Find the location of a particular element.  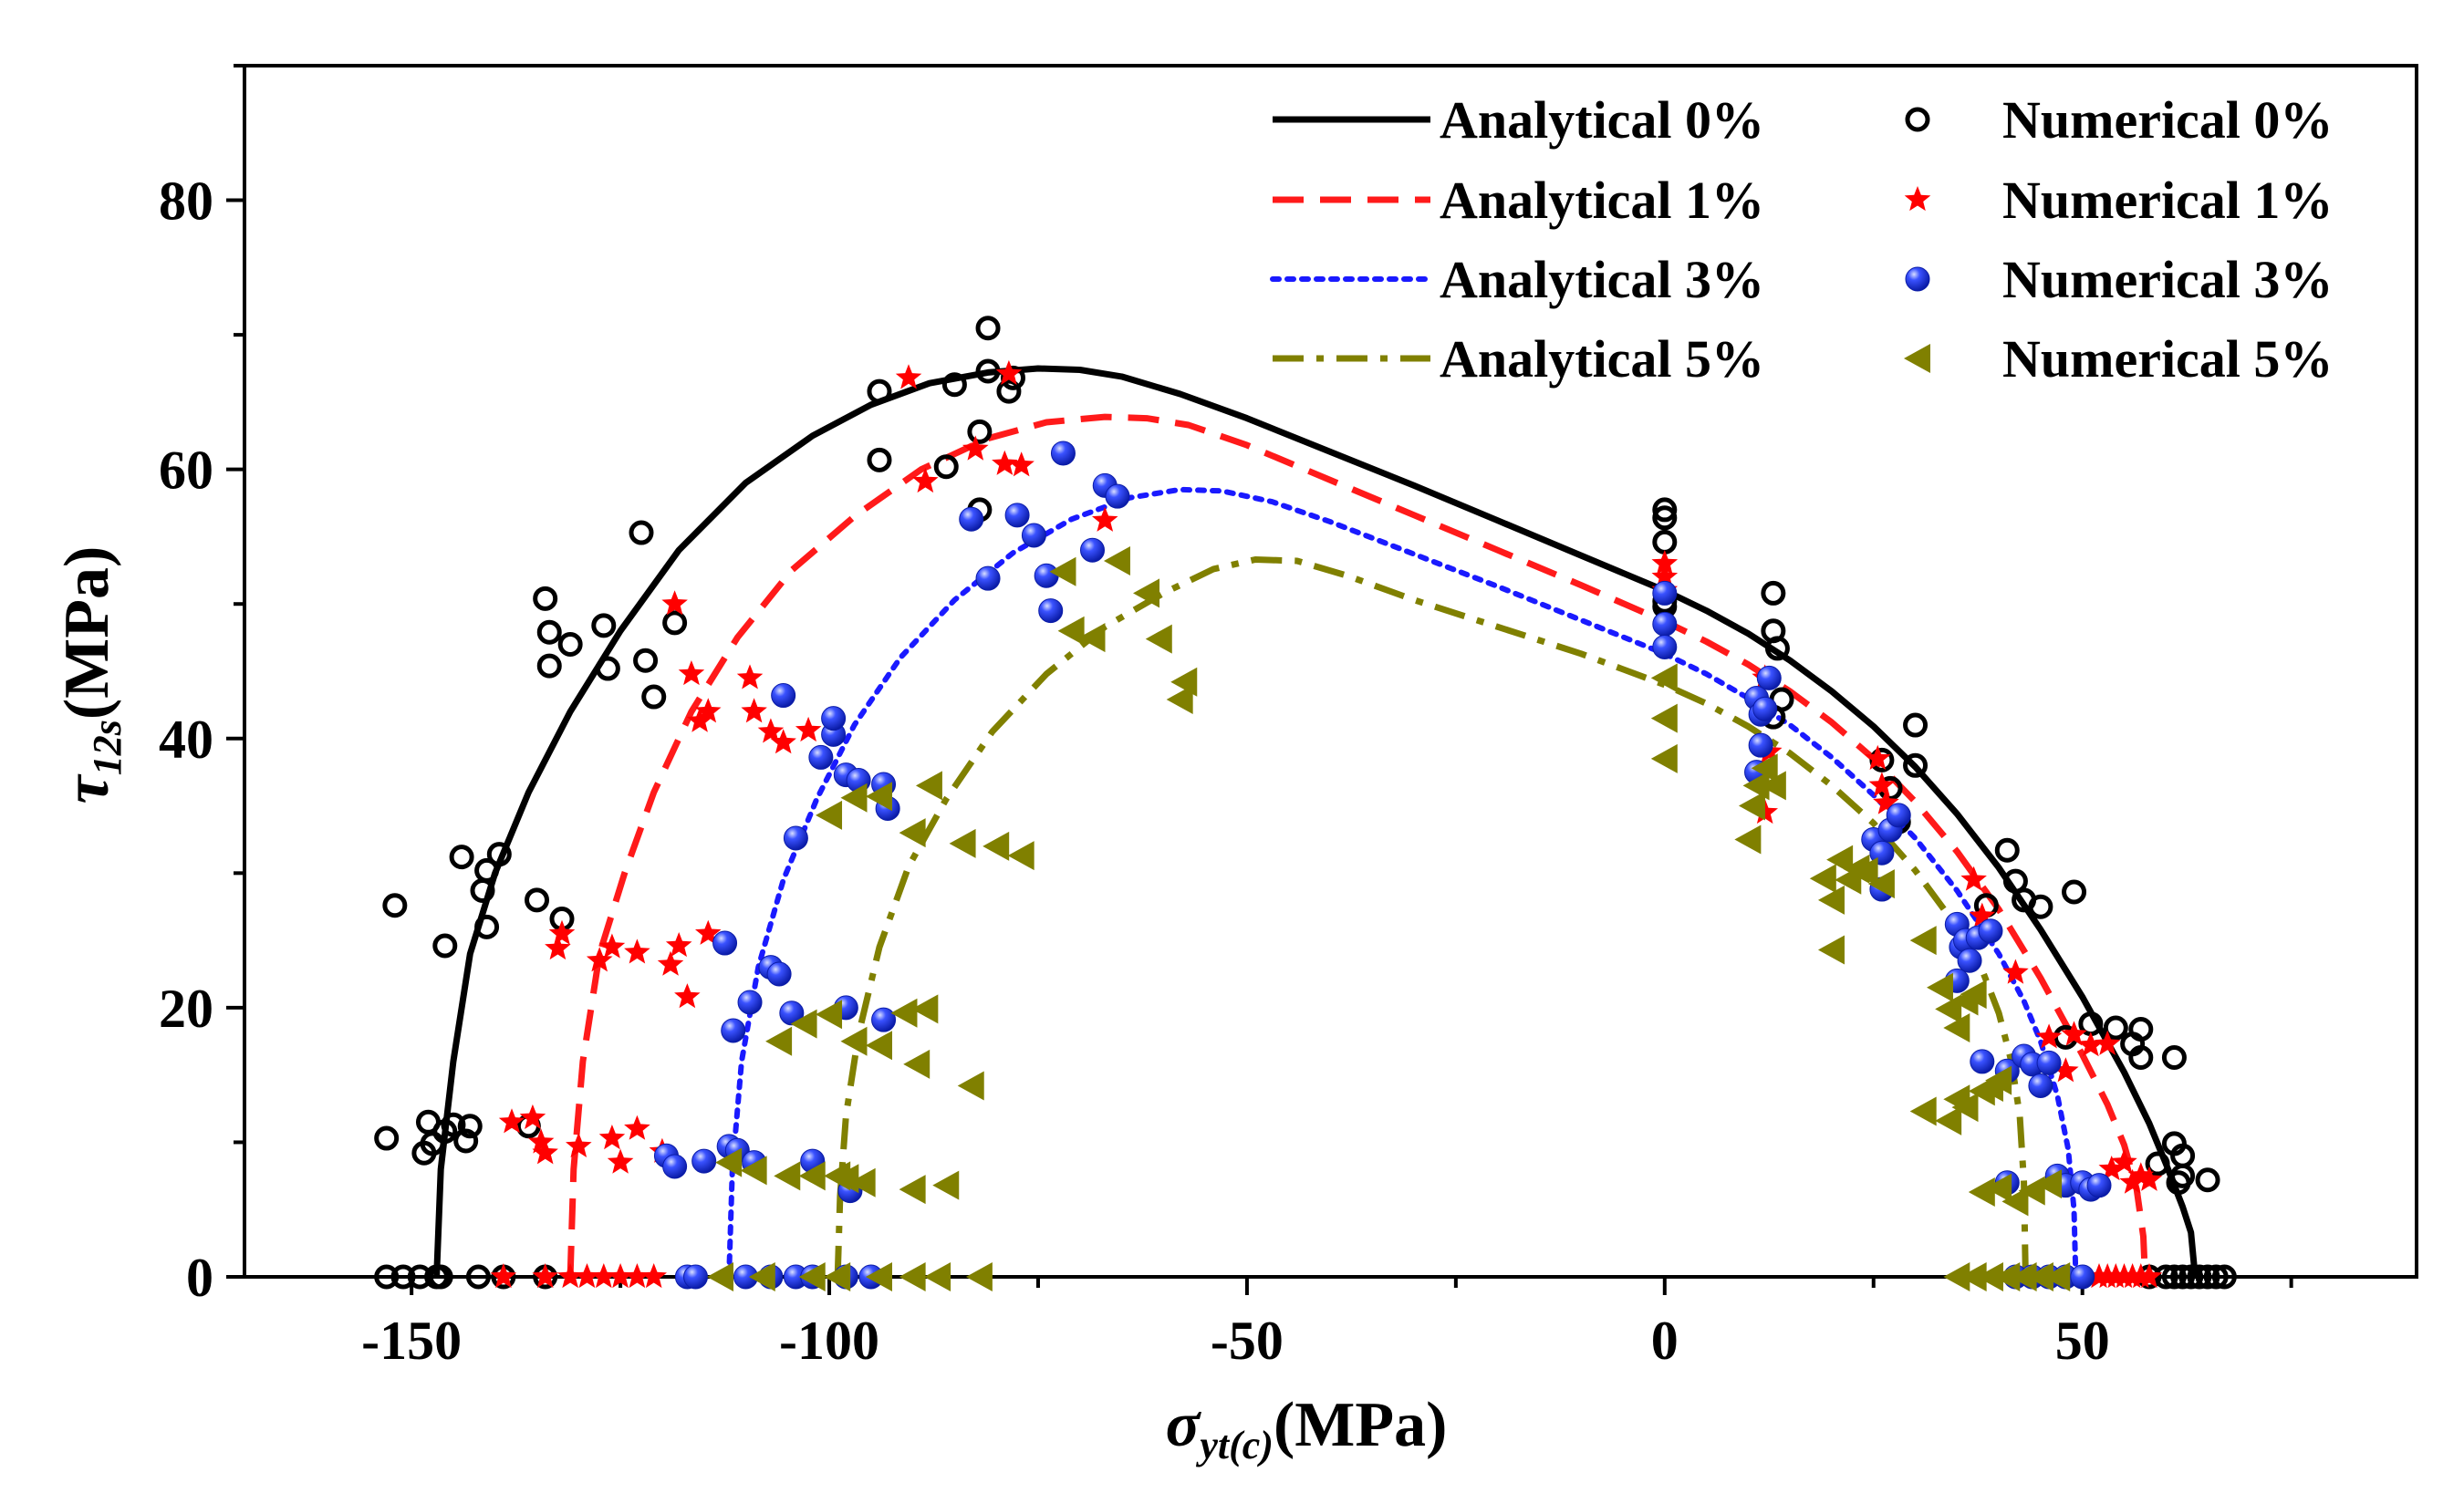

x-tick-label: 0 is located at coordinates (1665, 1341).